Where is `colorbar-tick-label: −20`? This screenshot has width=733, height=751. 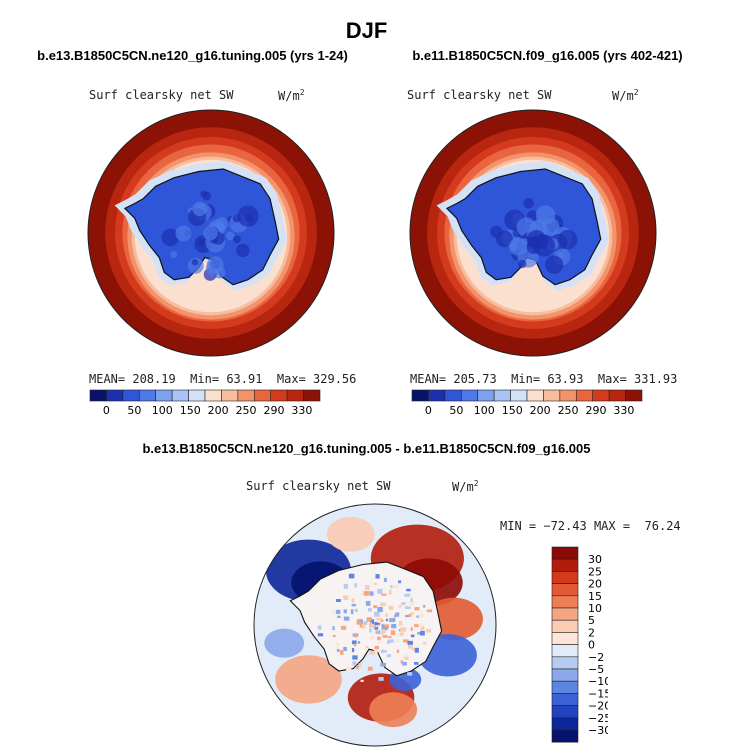 colorbar-tick-label: −20 is located at coordinates (598, 706).